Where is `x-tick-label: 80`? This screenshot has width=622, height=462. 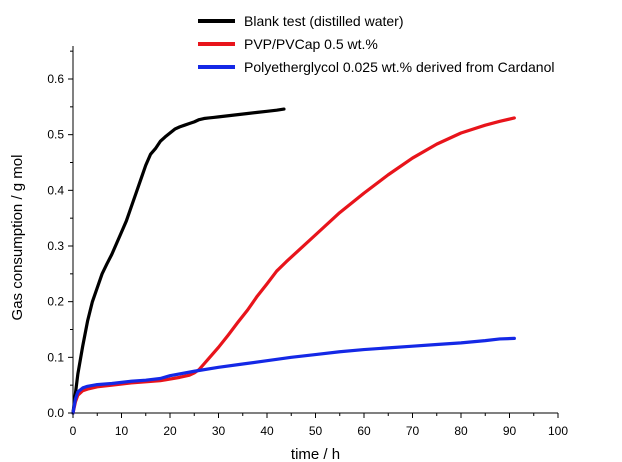 x-tick-label: 80 is located at coordinates (461, 431).